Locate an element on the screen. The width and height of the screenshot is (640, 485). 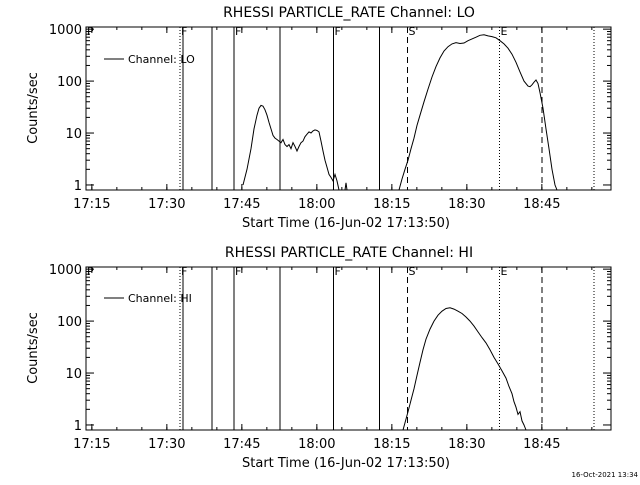
legend-label: Channel: HI is located at coordinates (160, 298).